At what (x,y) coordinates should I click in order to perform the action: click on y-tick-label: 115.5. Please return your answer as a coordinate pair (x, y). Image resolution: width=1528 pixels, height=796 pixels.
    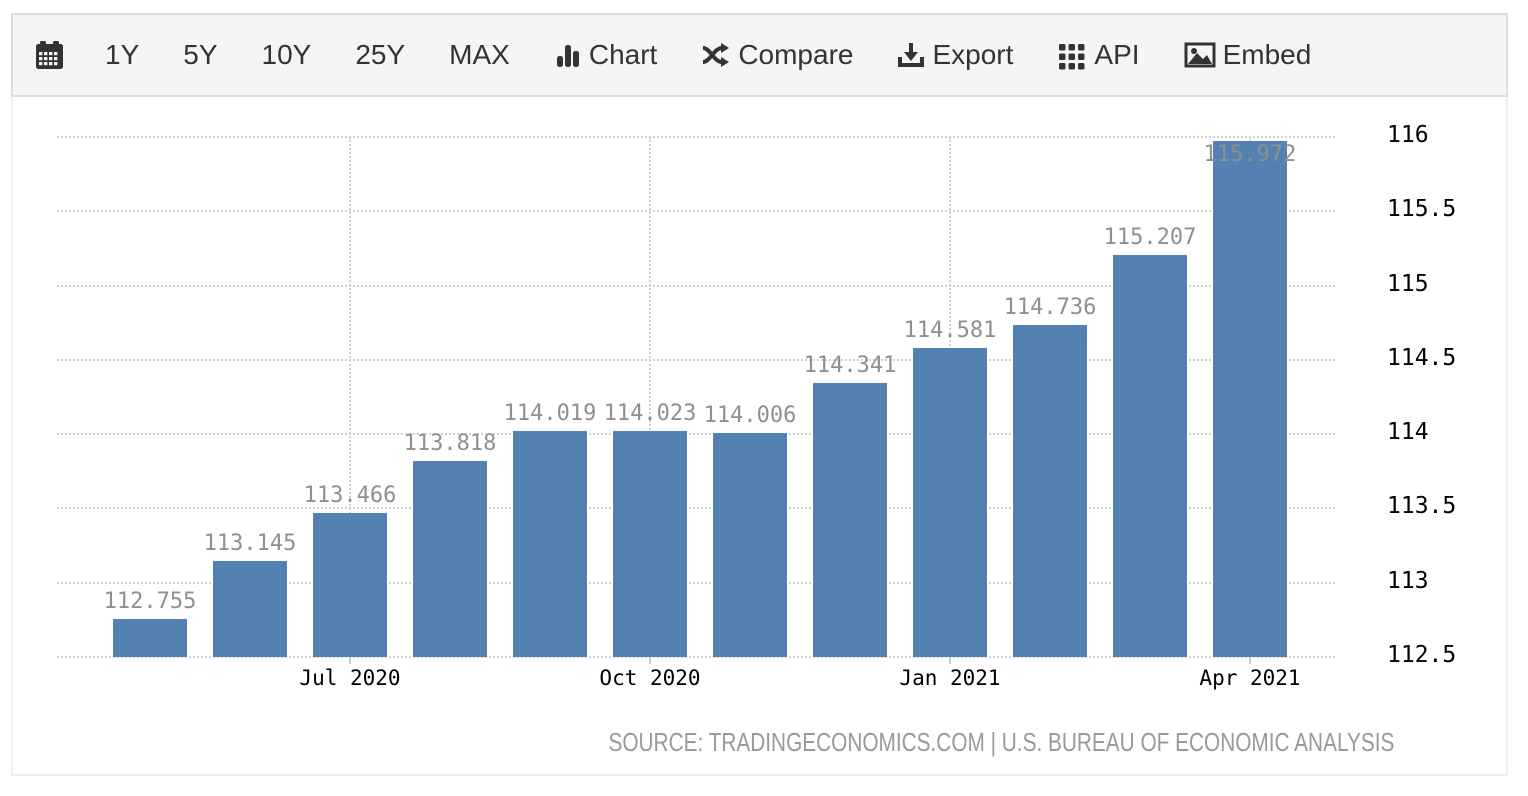
    Looking at the image, I should click on (1422, 209).